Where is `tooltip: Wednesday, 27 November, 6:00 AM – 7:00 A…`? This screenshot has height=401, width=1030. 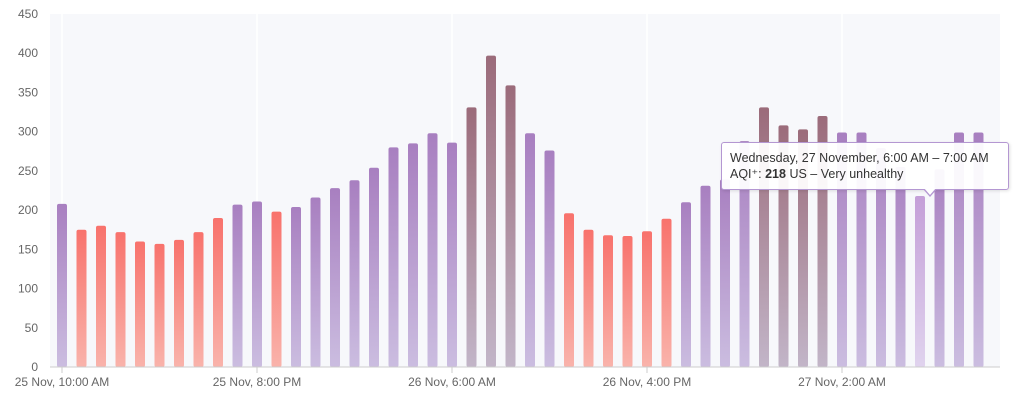 tooltip: Wednesday, 27 November, 6:00 AM – 7:00 A… is located at coordinates (865, 166).